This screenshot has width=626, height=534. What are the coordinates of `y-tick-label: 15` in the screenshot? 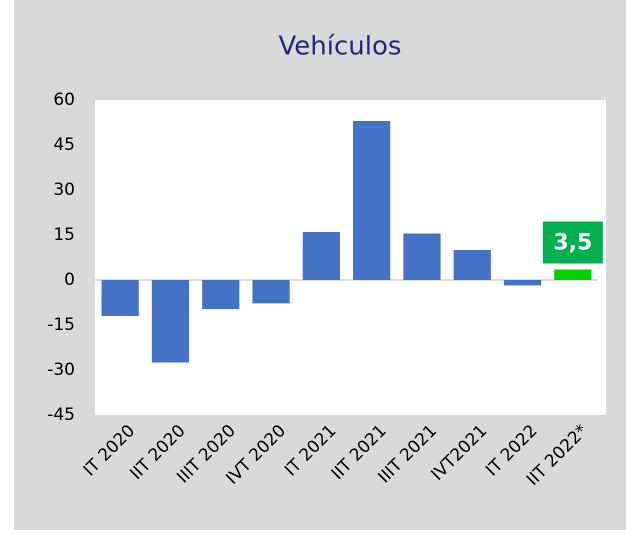 It's located at (64, 235).